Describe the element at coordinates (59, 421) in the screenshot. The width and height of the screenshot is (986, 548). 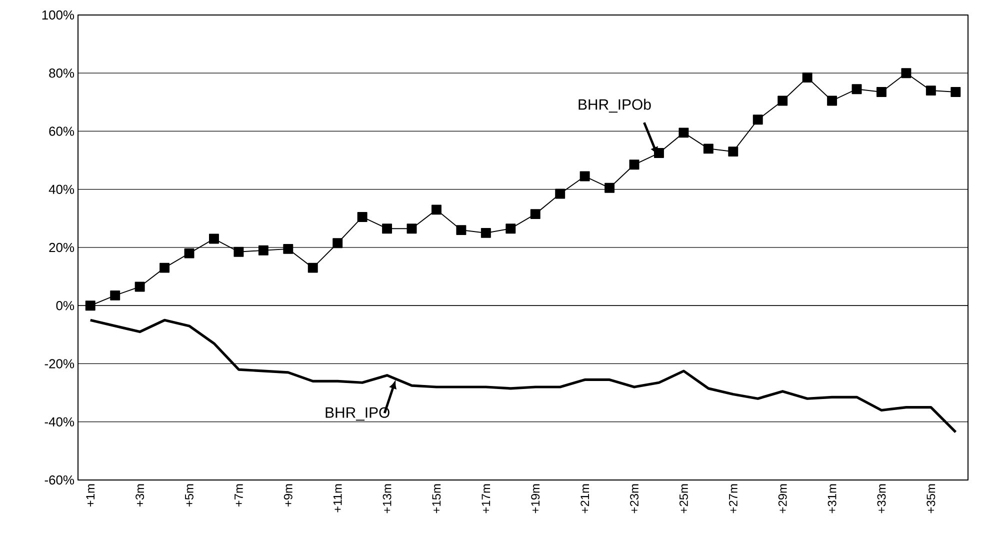
I see `y-tick-label: -40%` at that location.